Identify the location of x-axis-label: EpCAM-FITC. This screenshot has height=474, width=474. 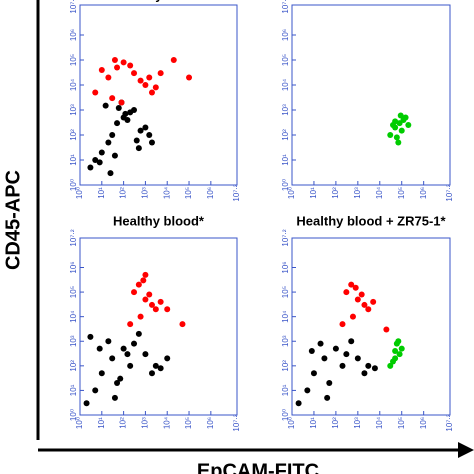
(258, 467).